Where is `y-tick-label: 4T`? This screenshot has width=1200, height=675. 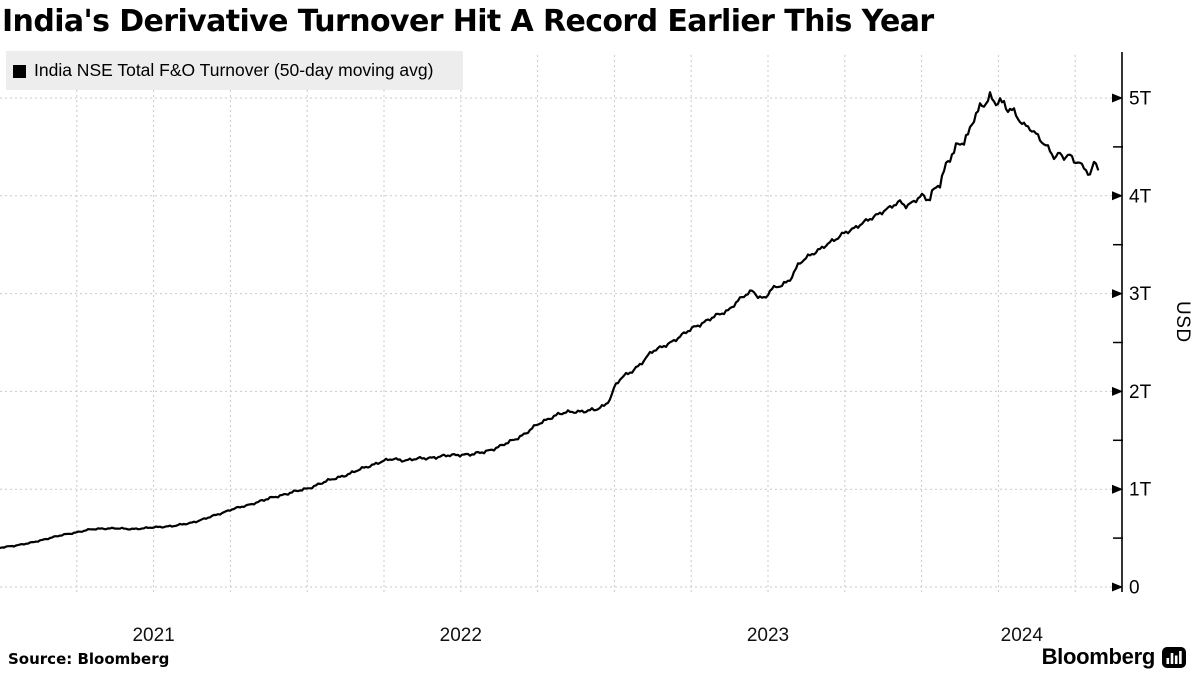 y-tick-label: 4T is located at coordinates (1140, 196).